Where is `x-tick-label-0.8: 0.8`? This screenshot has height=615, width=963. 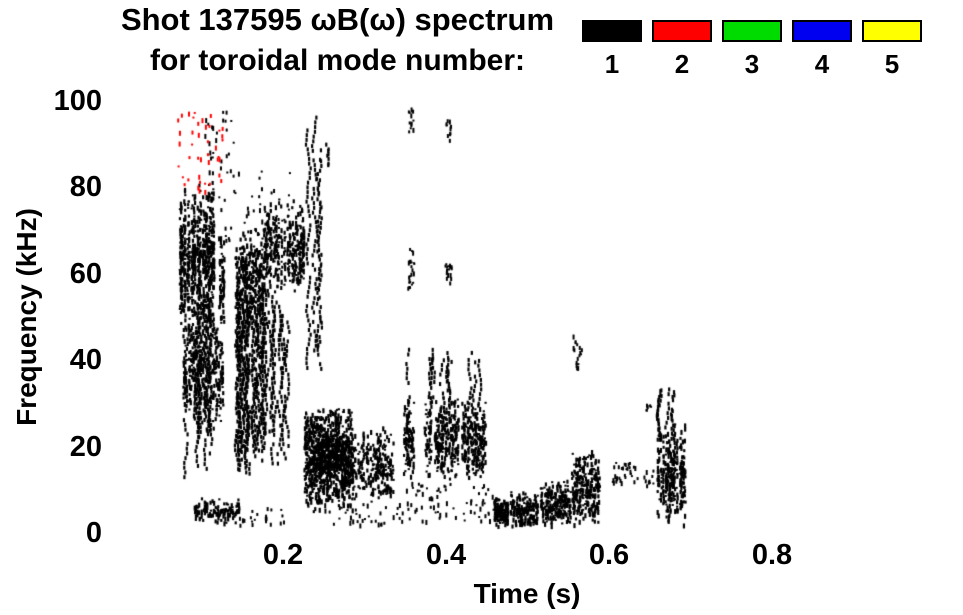
x-tick-label-0.8: 0.8 is located at coordinates (772, 555).